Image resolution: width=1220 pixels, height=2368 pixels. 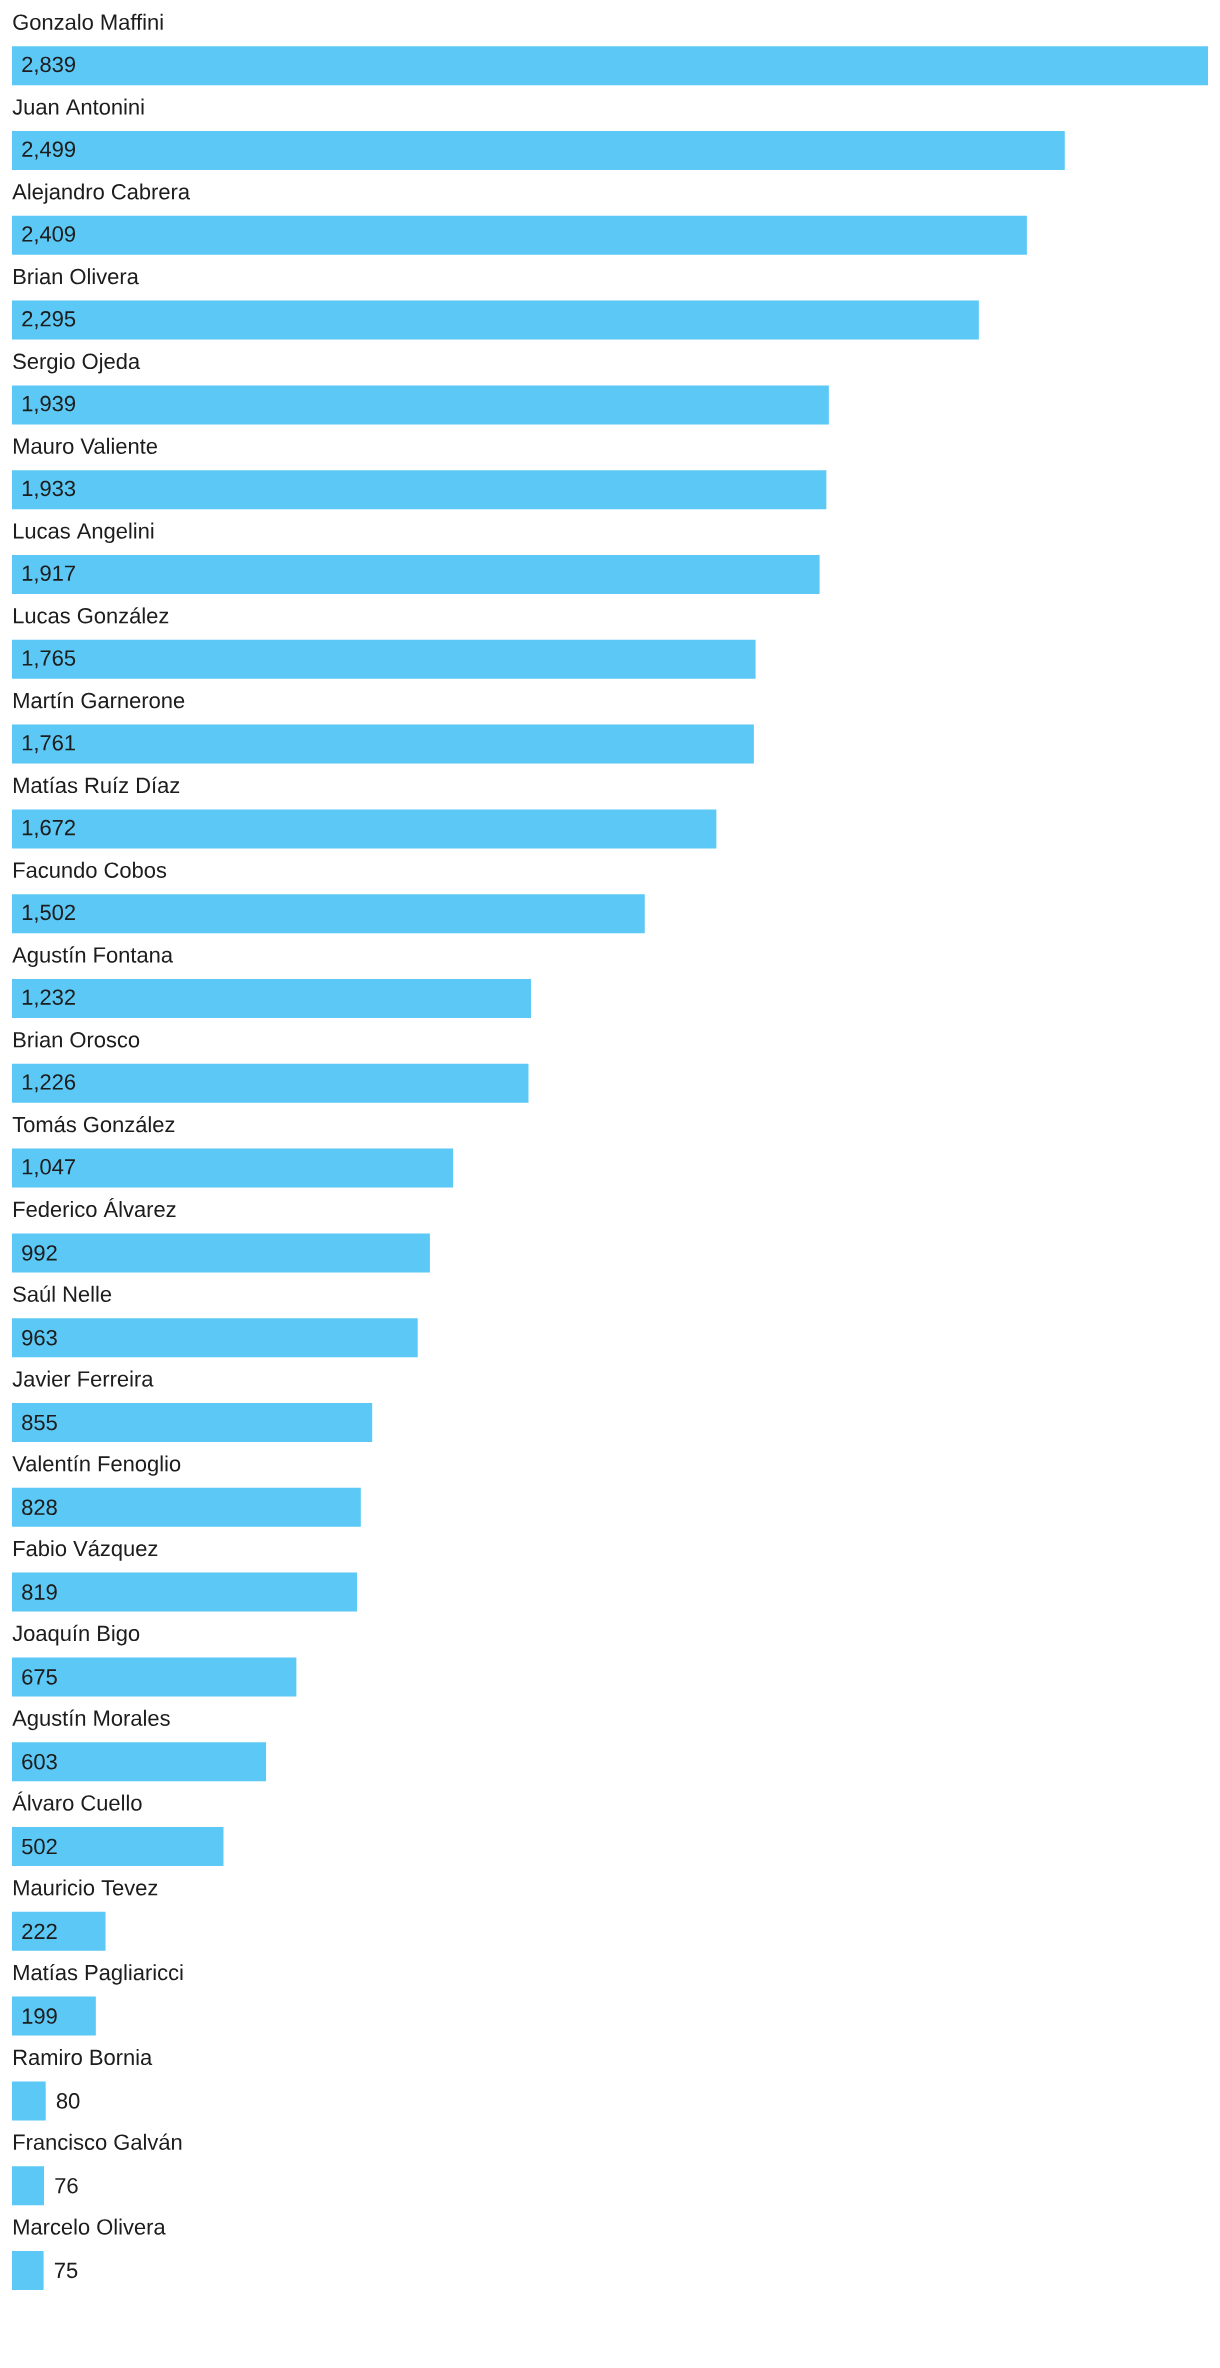 I want to click on data-label: 1,047, so click(x=48, y=1168).